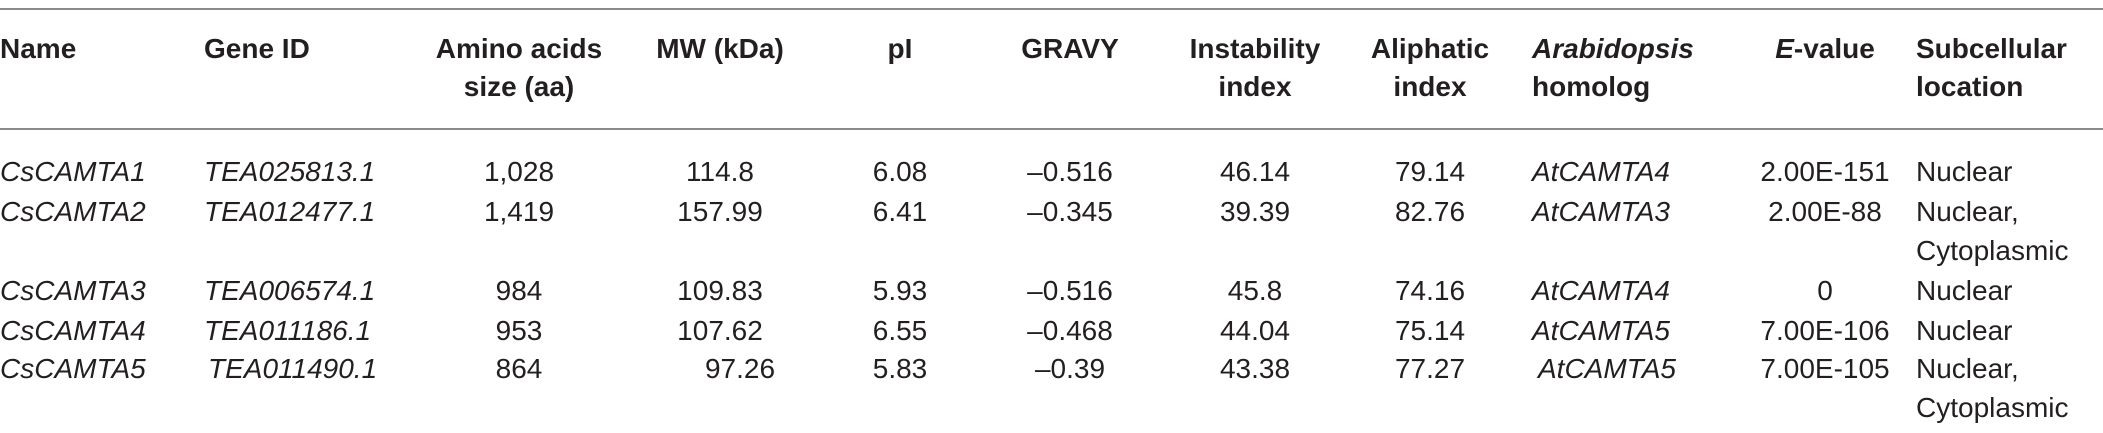 Image resolution: width=2103 pixels, height=433 pixels. I want to click on header-arabidopsis-homolog: Arabidopsis homolog, so click(1613, 68).